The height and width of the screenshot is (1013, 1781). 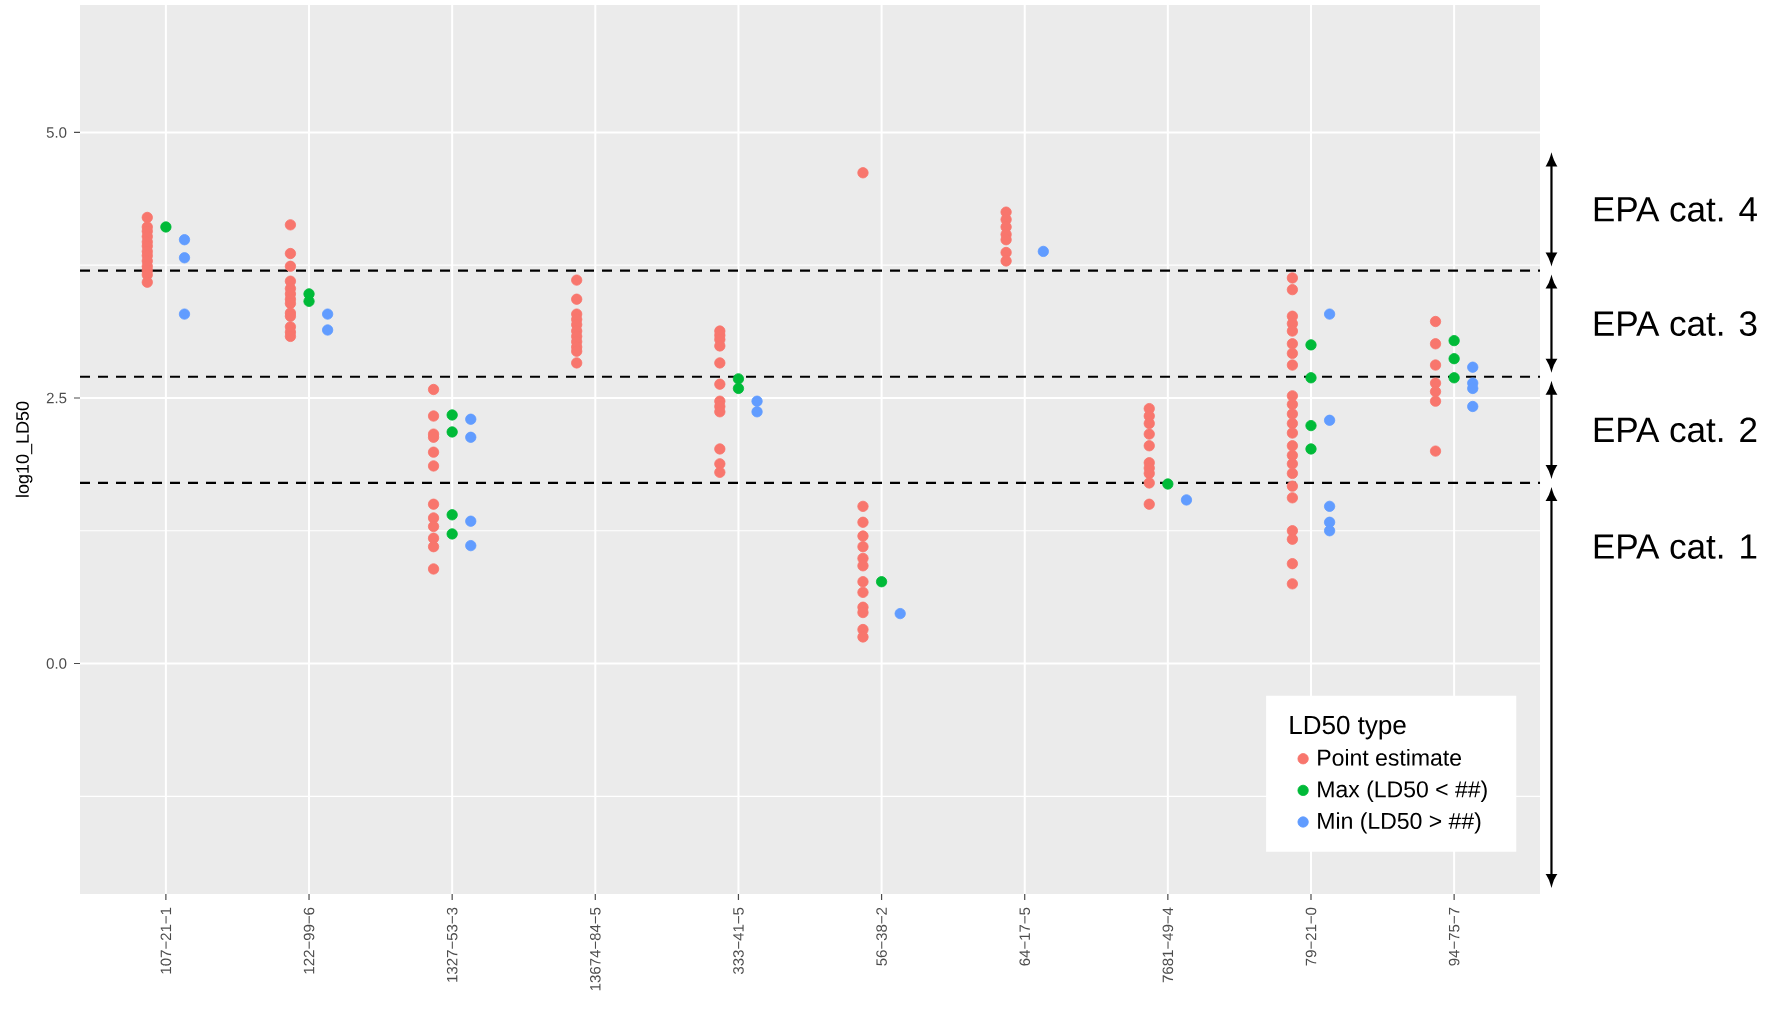 I want to click on x-tick-label: 56−38−2, so click(x=881, y=936).